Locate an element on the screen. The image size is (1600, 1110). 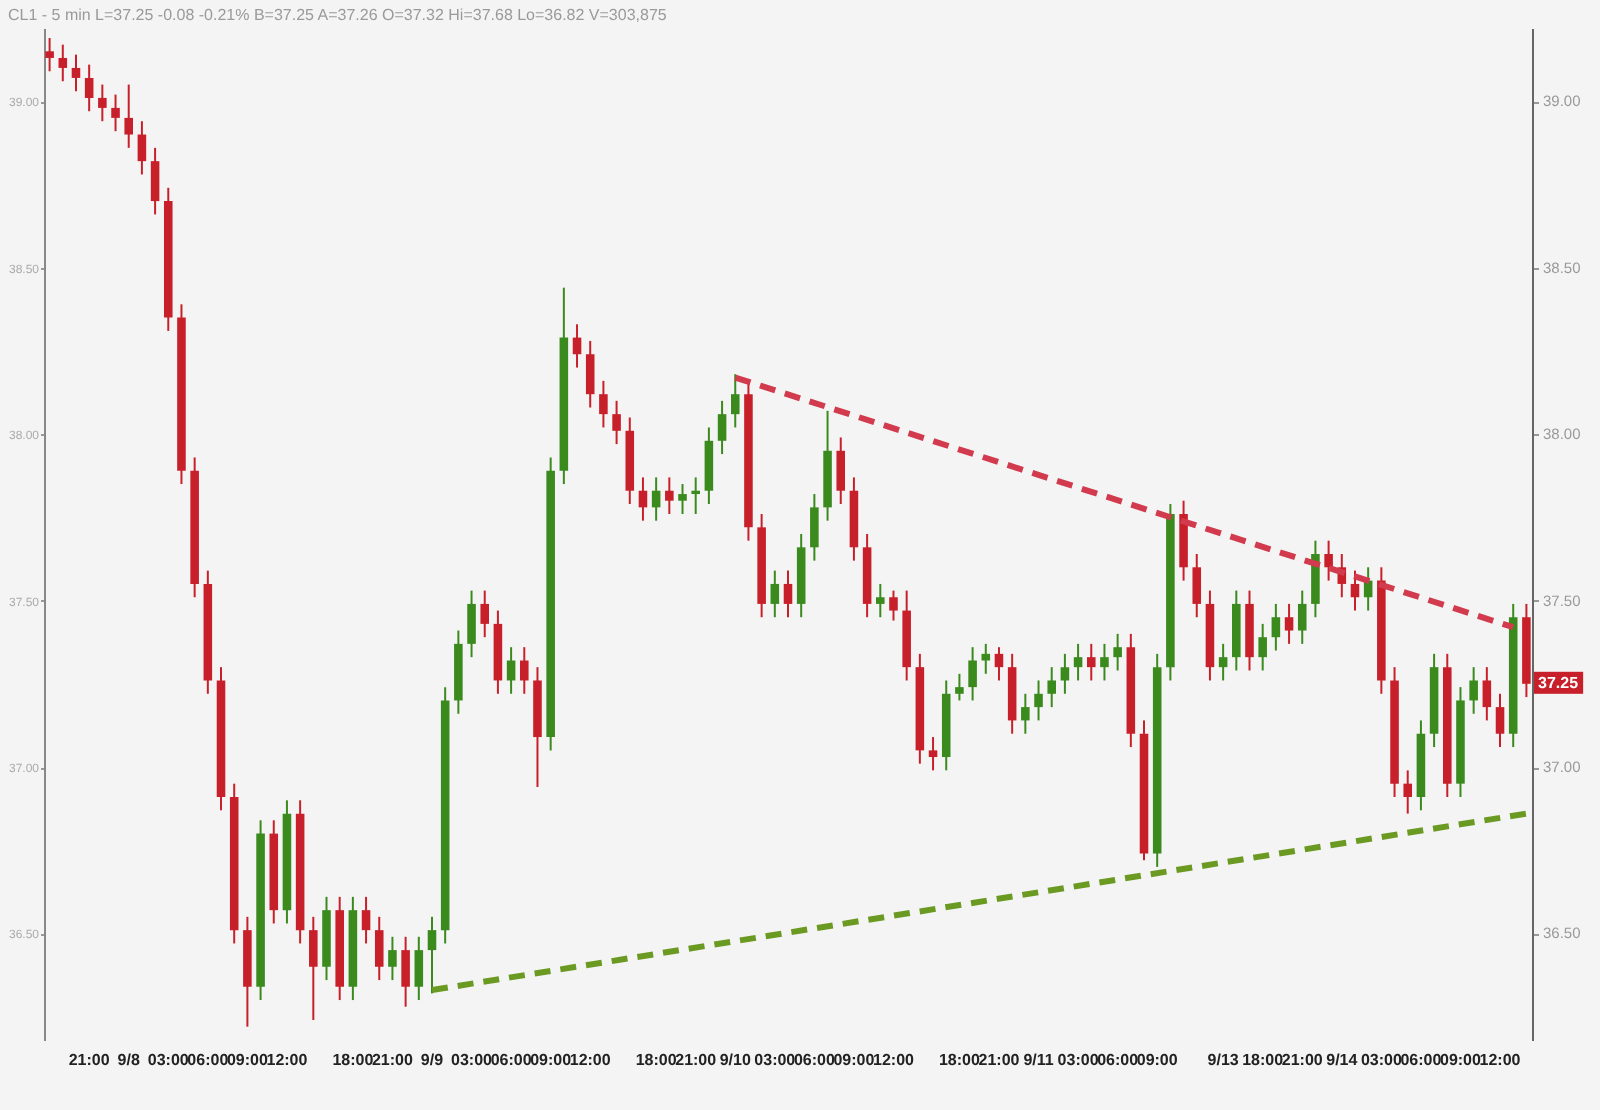
x-tick-label: 9/8 is located at coordinates (129, 1060).